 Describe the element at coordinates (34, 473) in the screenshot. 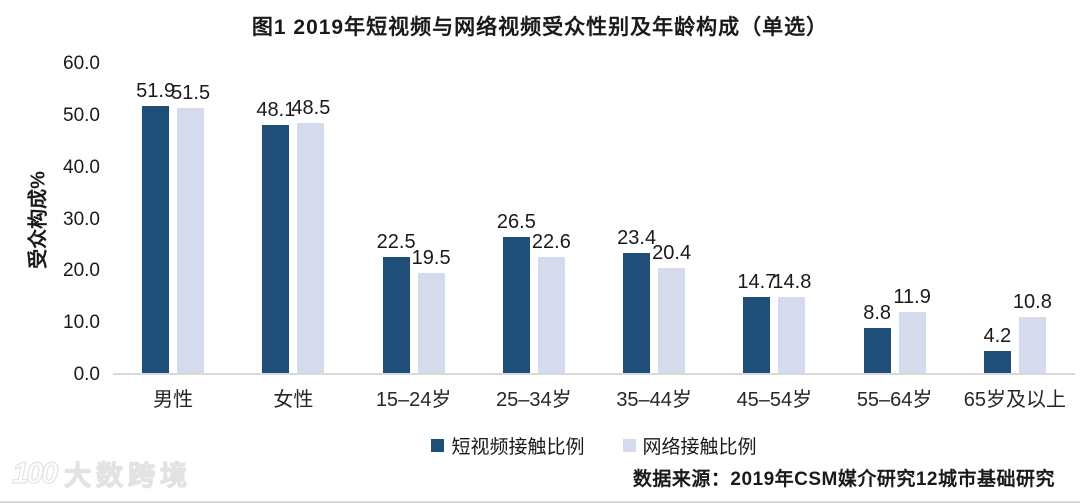

I see `watermark-logo-icon: 100` at that location.